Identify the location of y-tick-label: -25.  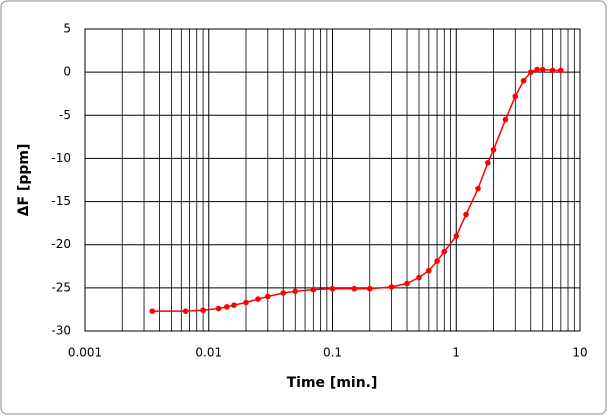
(61, 287).